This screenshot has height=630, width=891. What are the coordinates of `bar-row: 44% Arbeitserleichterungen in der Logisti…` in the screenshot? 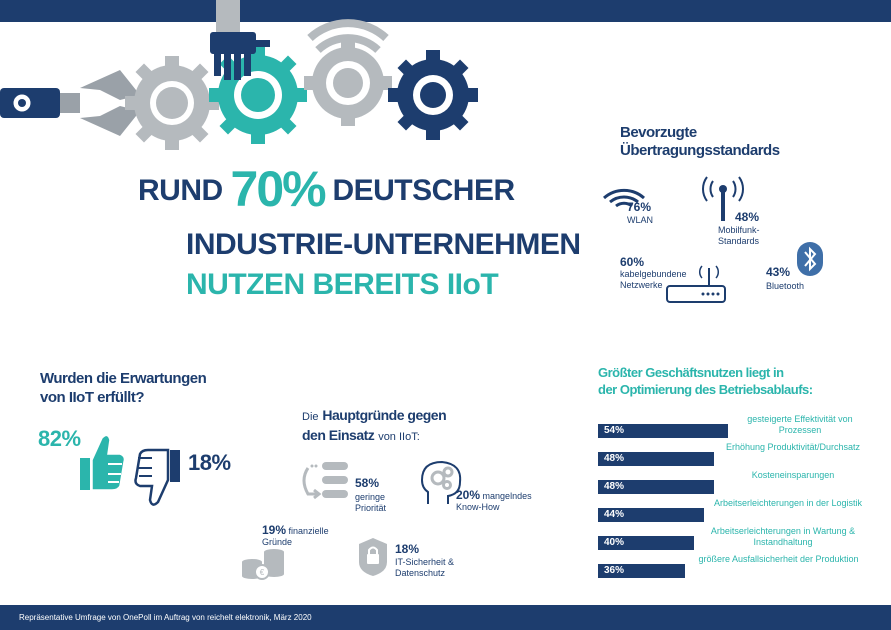 It's located at (734, 510).